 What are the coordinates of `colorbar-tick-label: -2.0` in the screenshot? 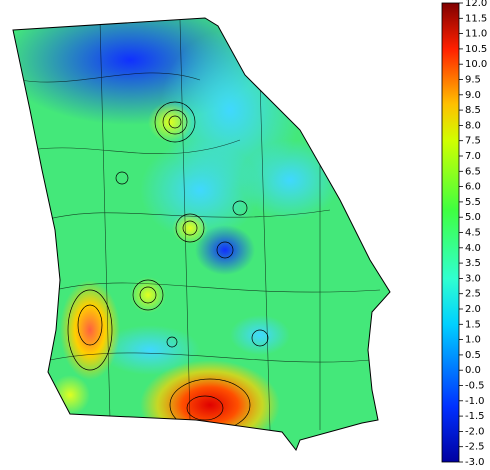 It's located at (475, 431).